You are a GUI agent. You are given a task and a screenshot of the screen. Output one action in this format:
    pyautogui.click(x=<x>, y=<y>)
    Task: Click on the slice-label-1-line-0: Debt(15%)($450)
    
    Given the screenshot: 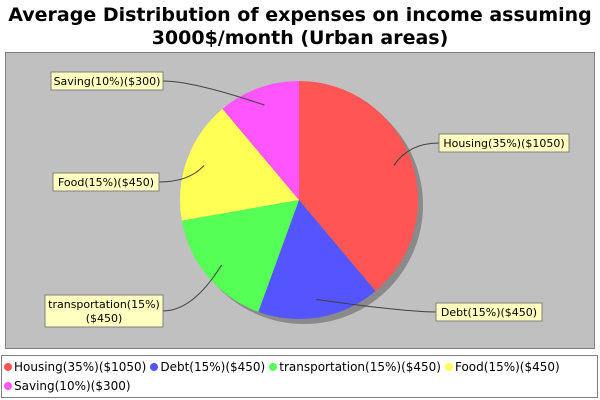 What is the action you would take?
    pyautogui.click(x=489, y=312)
    